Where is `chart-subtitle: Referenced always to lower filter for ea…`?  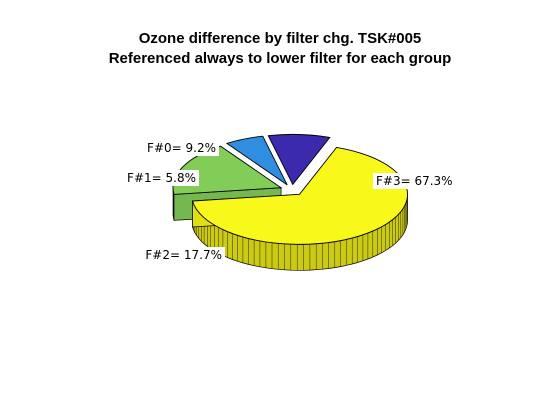
chart-subtitle: Referenced always to lower filter for ea… is located at coordinates (280, 58).